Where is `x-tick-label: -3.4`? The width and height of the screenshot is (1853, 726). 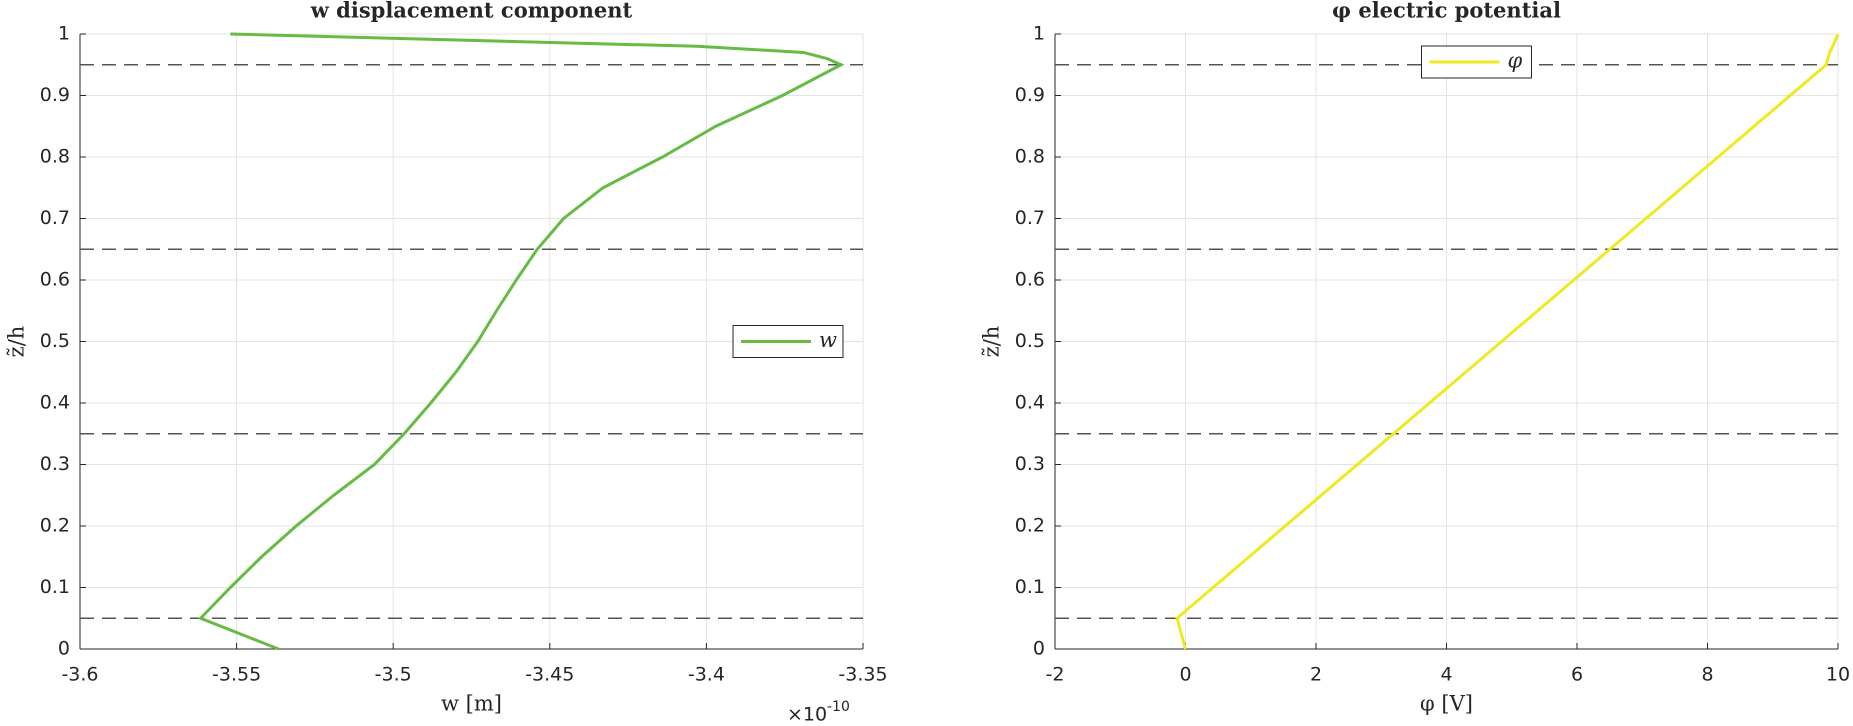 x-tick-label: -3.4 is located at coordinates (706, 675).